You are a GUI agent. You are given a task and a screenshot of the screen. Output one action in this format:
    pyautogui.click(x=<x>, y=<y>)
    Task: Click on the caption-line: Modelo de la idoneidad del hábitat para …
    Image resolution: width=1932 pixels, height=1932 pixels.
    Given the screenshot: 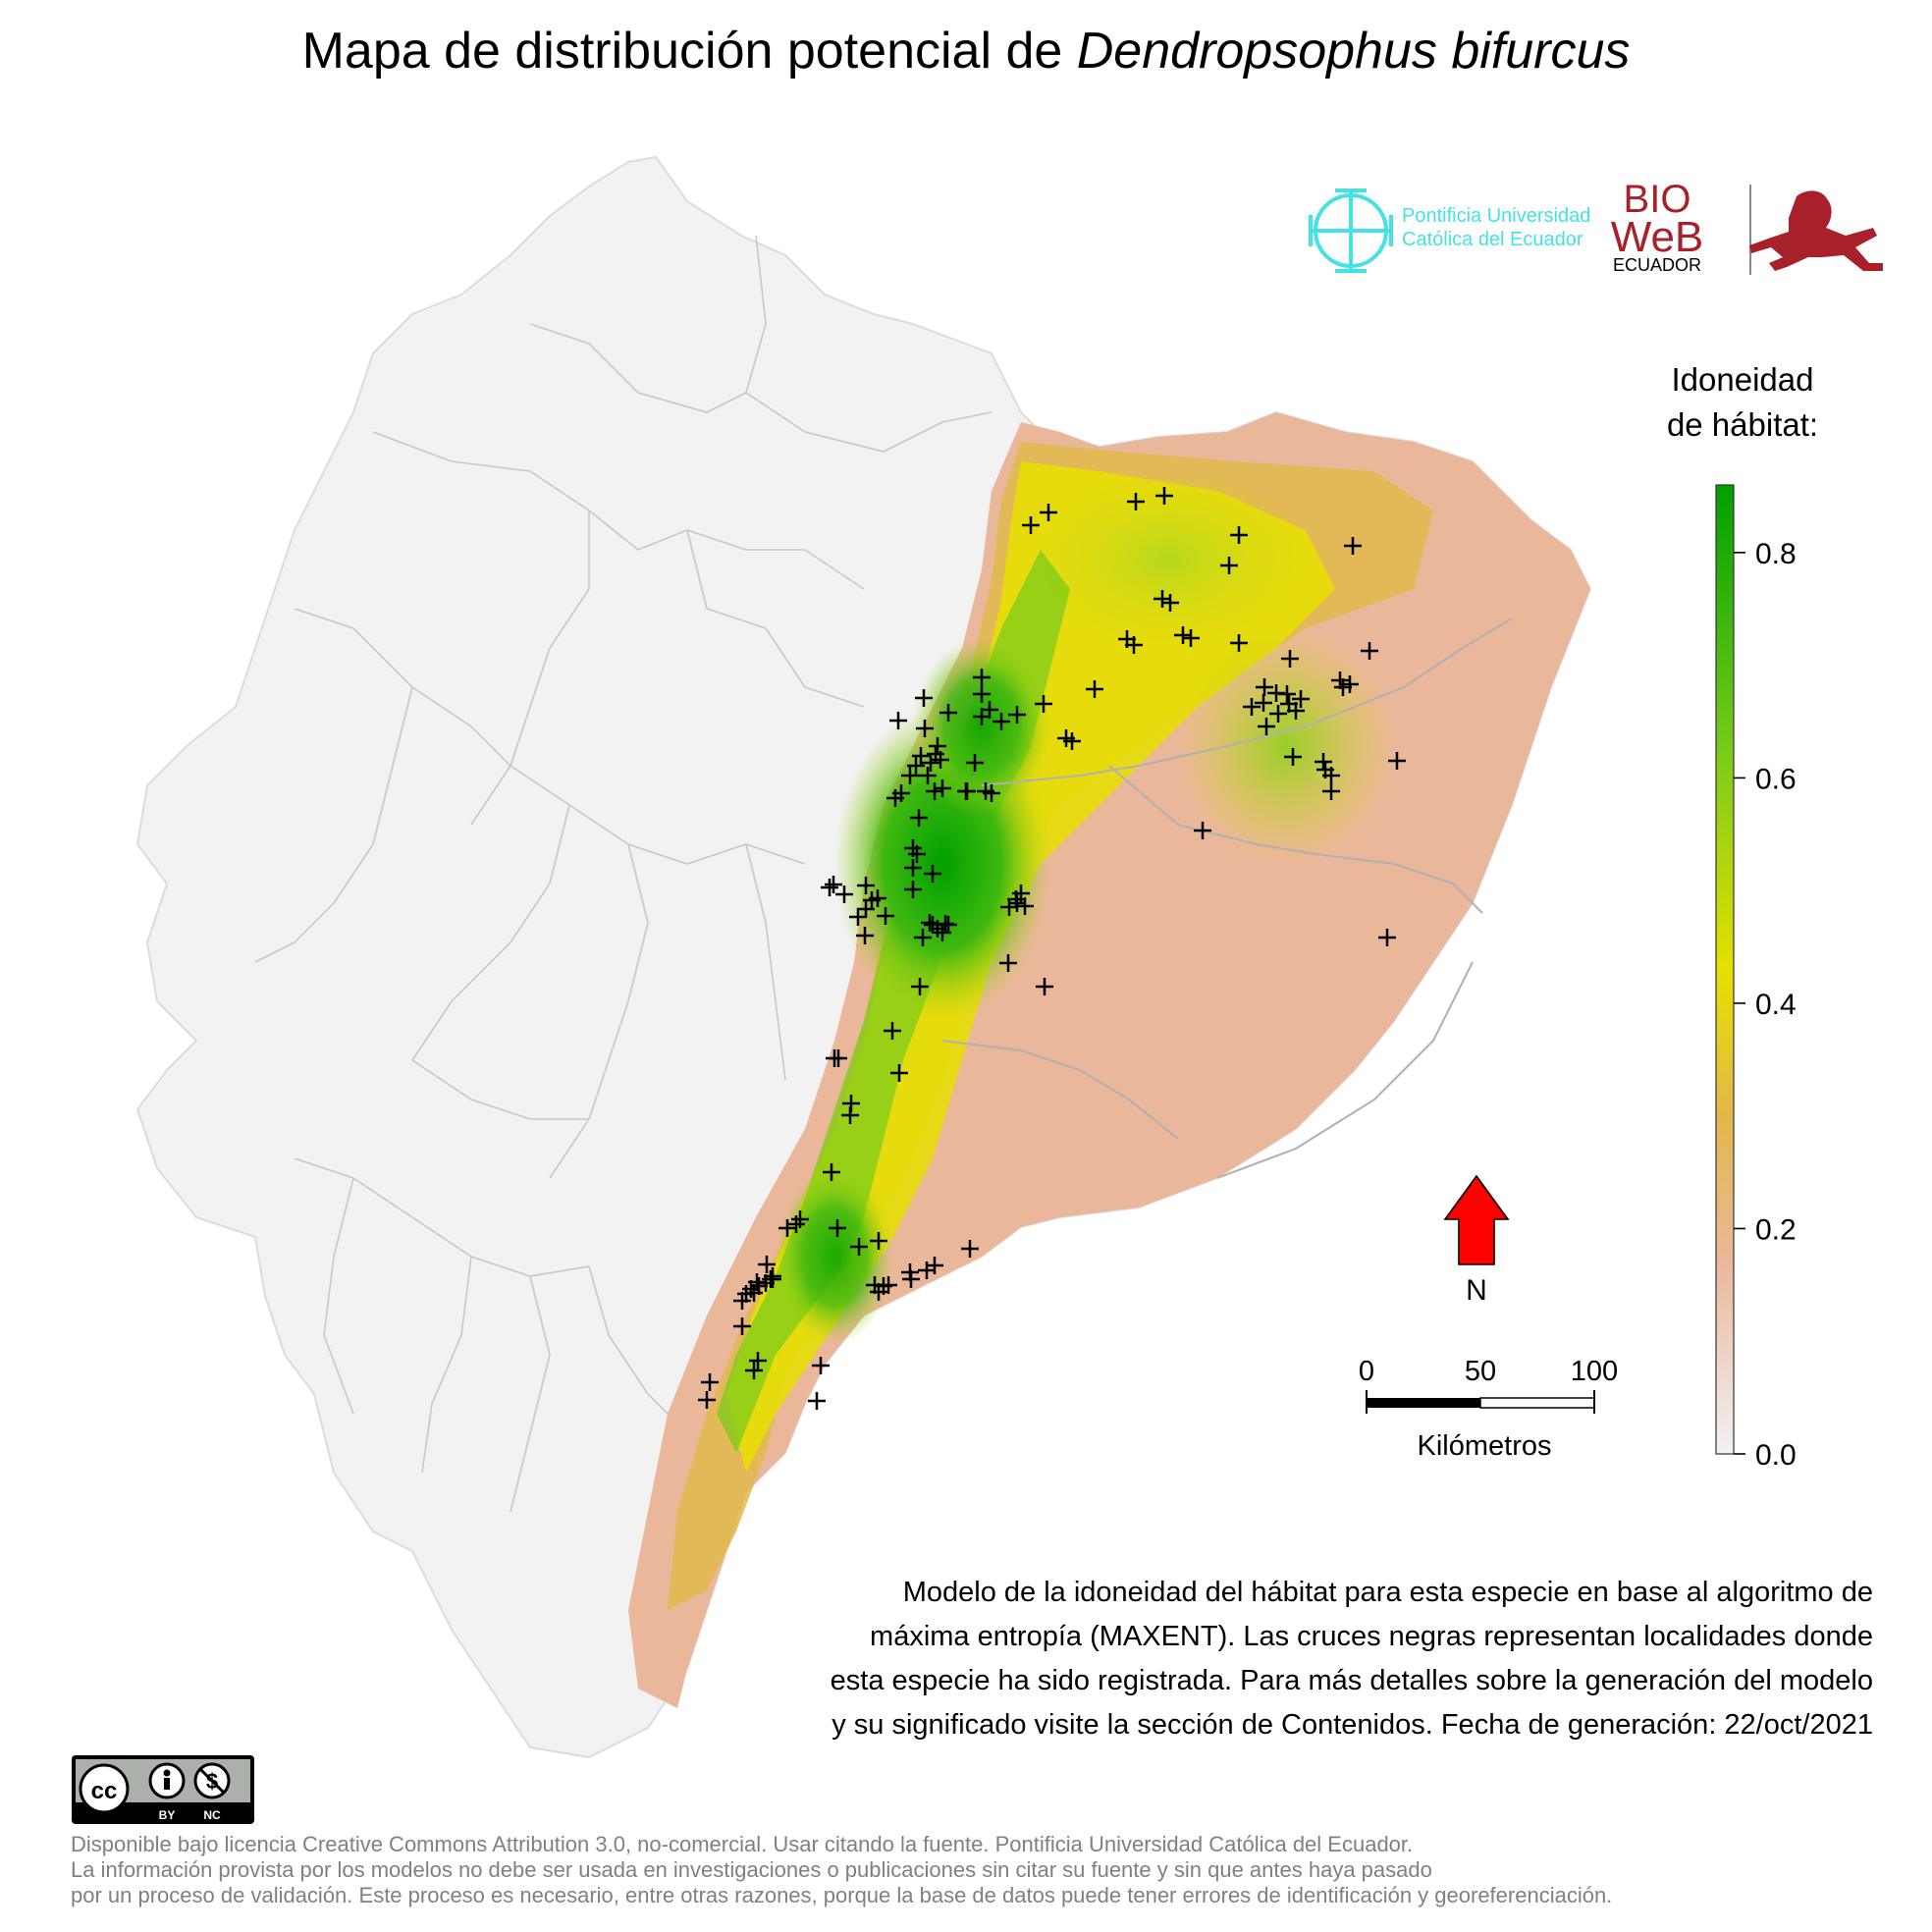 What is the action you would take?
    pyautogui.click(x=1387, y=1592)
    